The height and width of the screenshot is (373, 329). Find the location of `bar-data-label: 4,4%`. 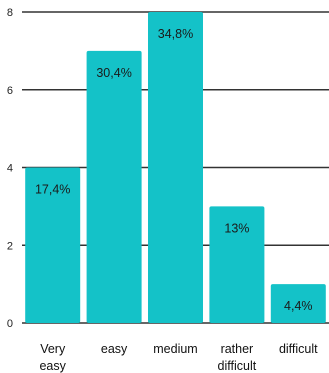

bar-data-label: 4,4% is located at coordinates (298, 306).